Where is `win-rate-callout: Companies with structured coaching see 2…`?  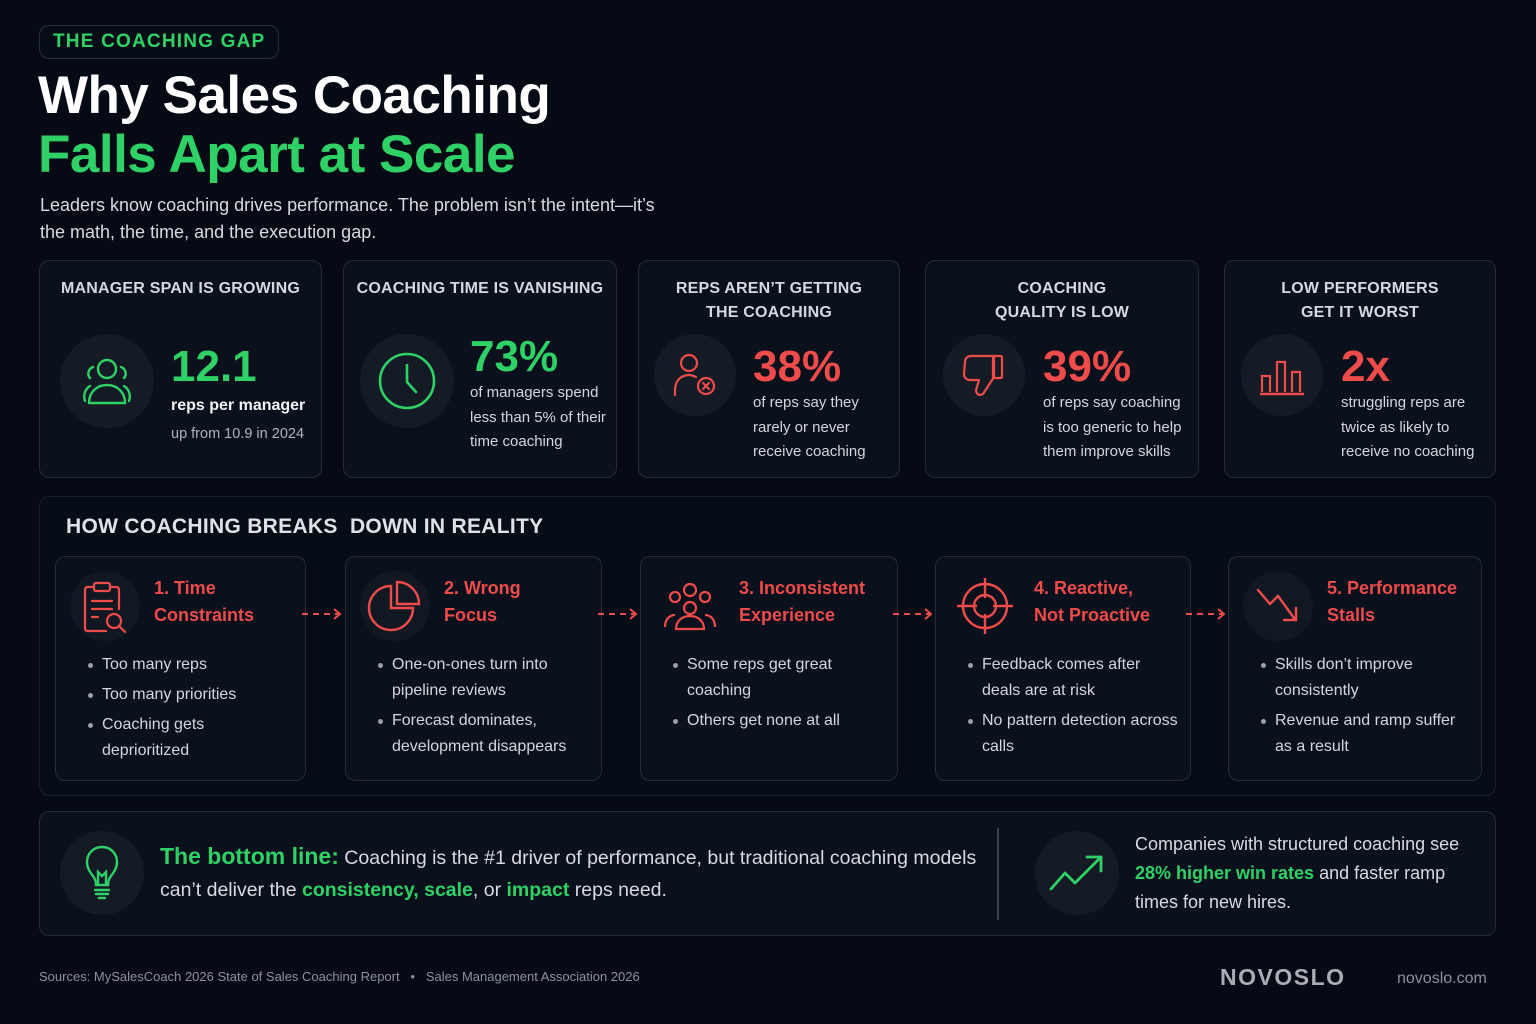 win-rate-callout: Companies with structured coaching see 2… is located at coordinates (1297, 873).